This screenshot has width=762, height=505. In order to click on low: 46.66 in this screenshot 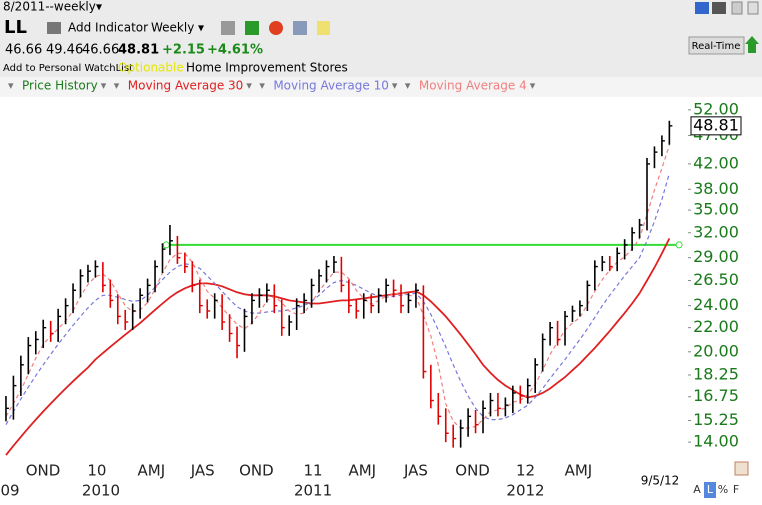, I will do `click(100, 50)`.